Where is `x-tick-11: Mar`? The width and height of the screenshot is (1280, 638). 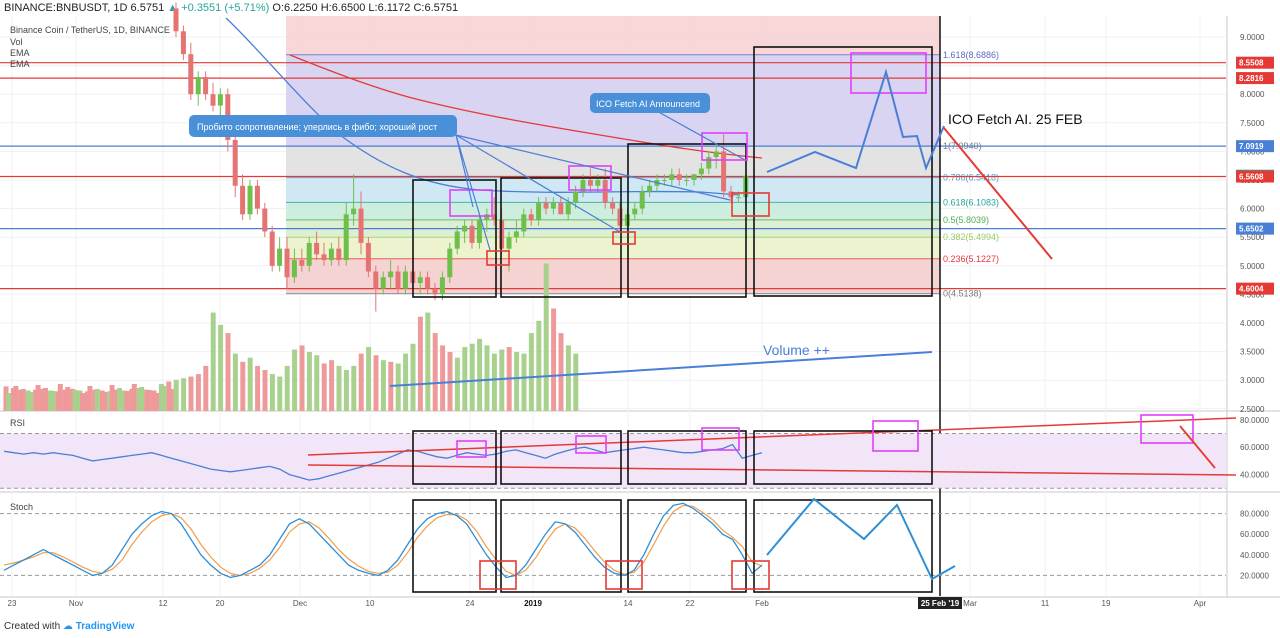
x-tick-11: Mar is located at coordinates (970, 603).